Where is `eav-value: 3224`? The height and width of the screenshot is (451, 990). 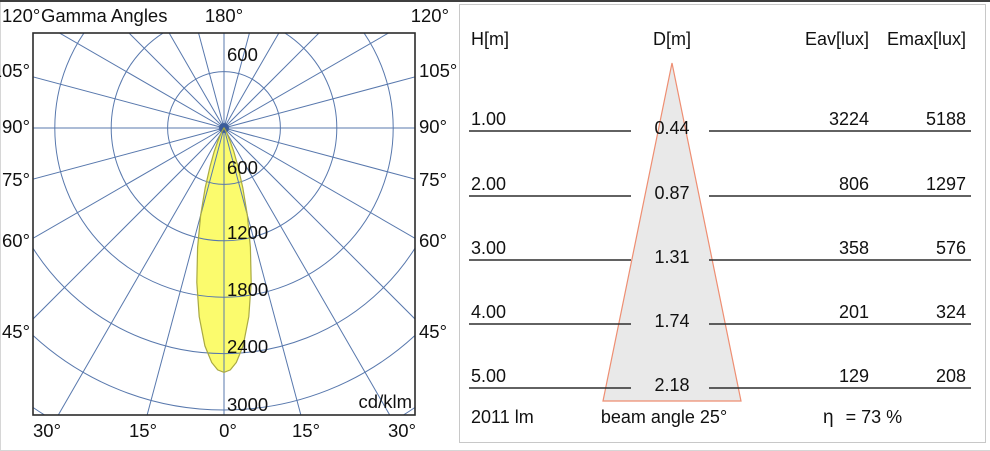
eav-value: 3224 is located at coordinates (848, 119).